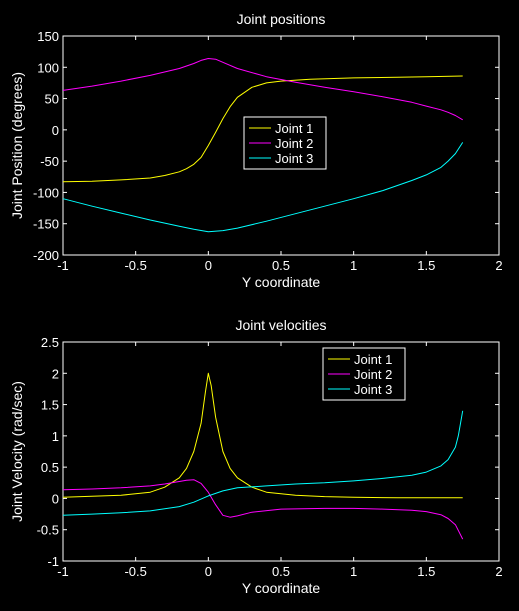  I want to click on y-tick-label: -1, so click(53, 561).